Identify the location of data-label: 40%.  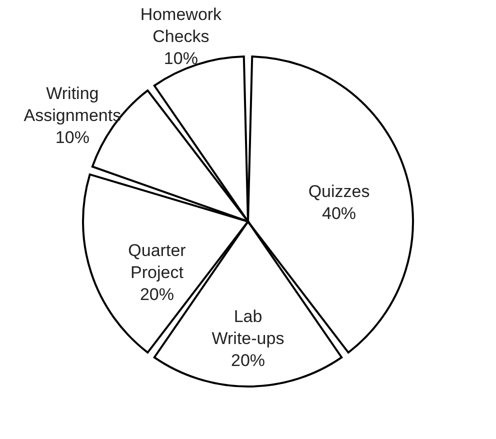
(339, 213).